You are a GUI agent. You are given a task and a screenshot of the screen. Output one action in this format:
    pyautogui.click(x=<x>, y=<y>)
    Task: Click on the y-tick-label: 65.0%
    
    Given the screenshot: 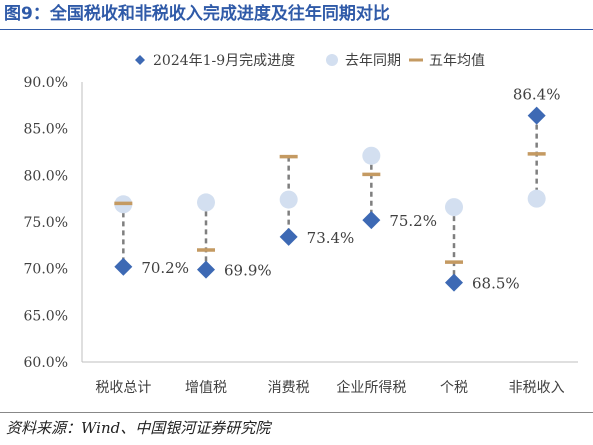 What is the action you would take?
    pyautogui.click(x=46, y=316)
    